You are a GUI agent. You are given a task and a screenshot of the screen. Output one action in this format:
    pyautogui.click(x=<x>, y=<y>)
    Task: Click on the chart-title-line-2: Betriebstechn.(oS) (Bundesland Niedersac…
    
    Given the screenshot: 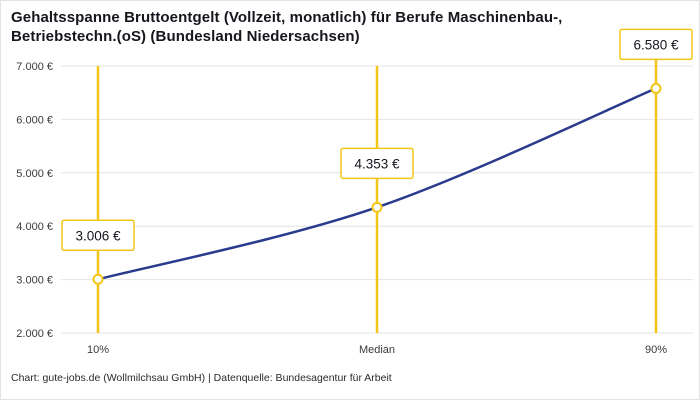 What is the action you would take?
    pyautogui.click(x=185, y=36)
    